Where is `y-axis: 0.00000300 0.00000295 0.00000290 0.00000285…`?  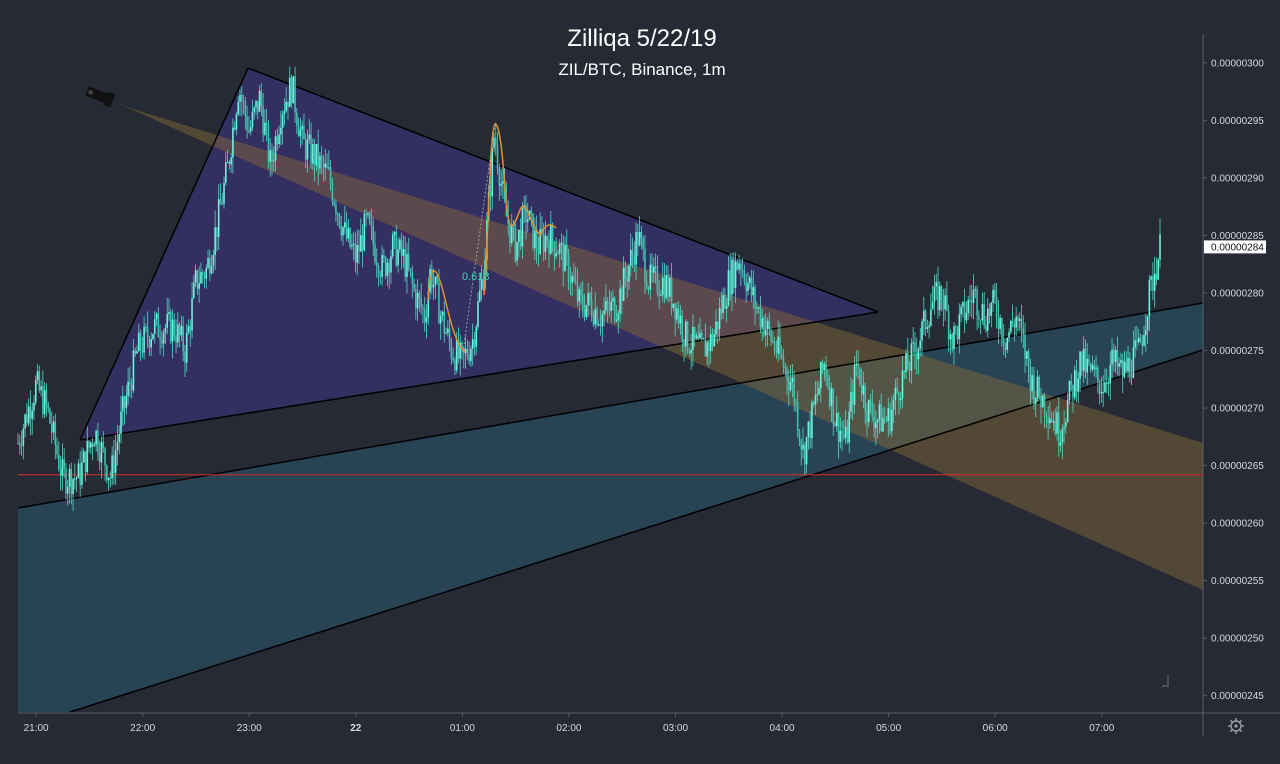
y-axis: 0.00000300 0.00000295 0.00000290 0.00000285… is located at coordinates (1233, 380).